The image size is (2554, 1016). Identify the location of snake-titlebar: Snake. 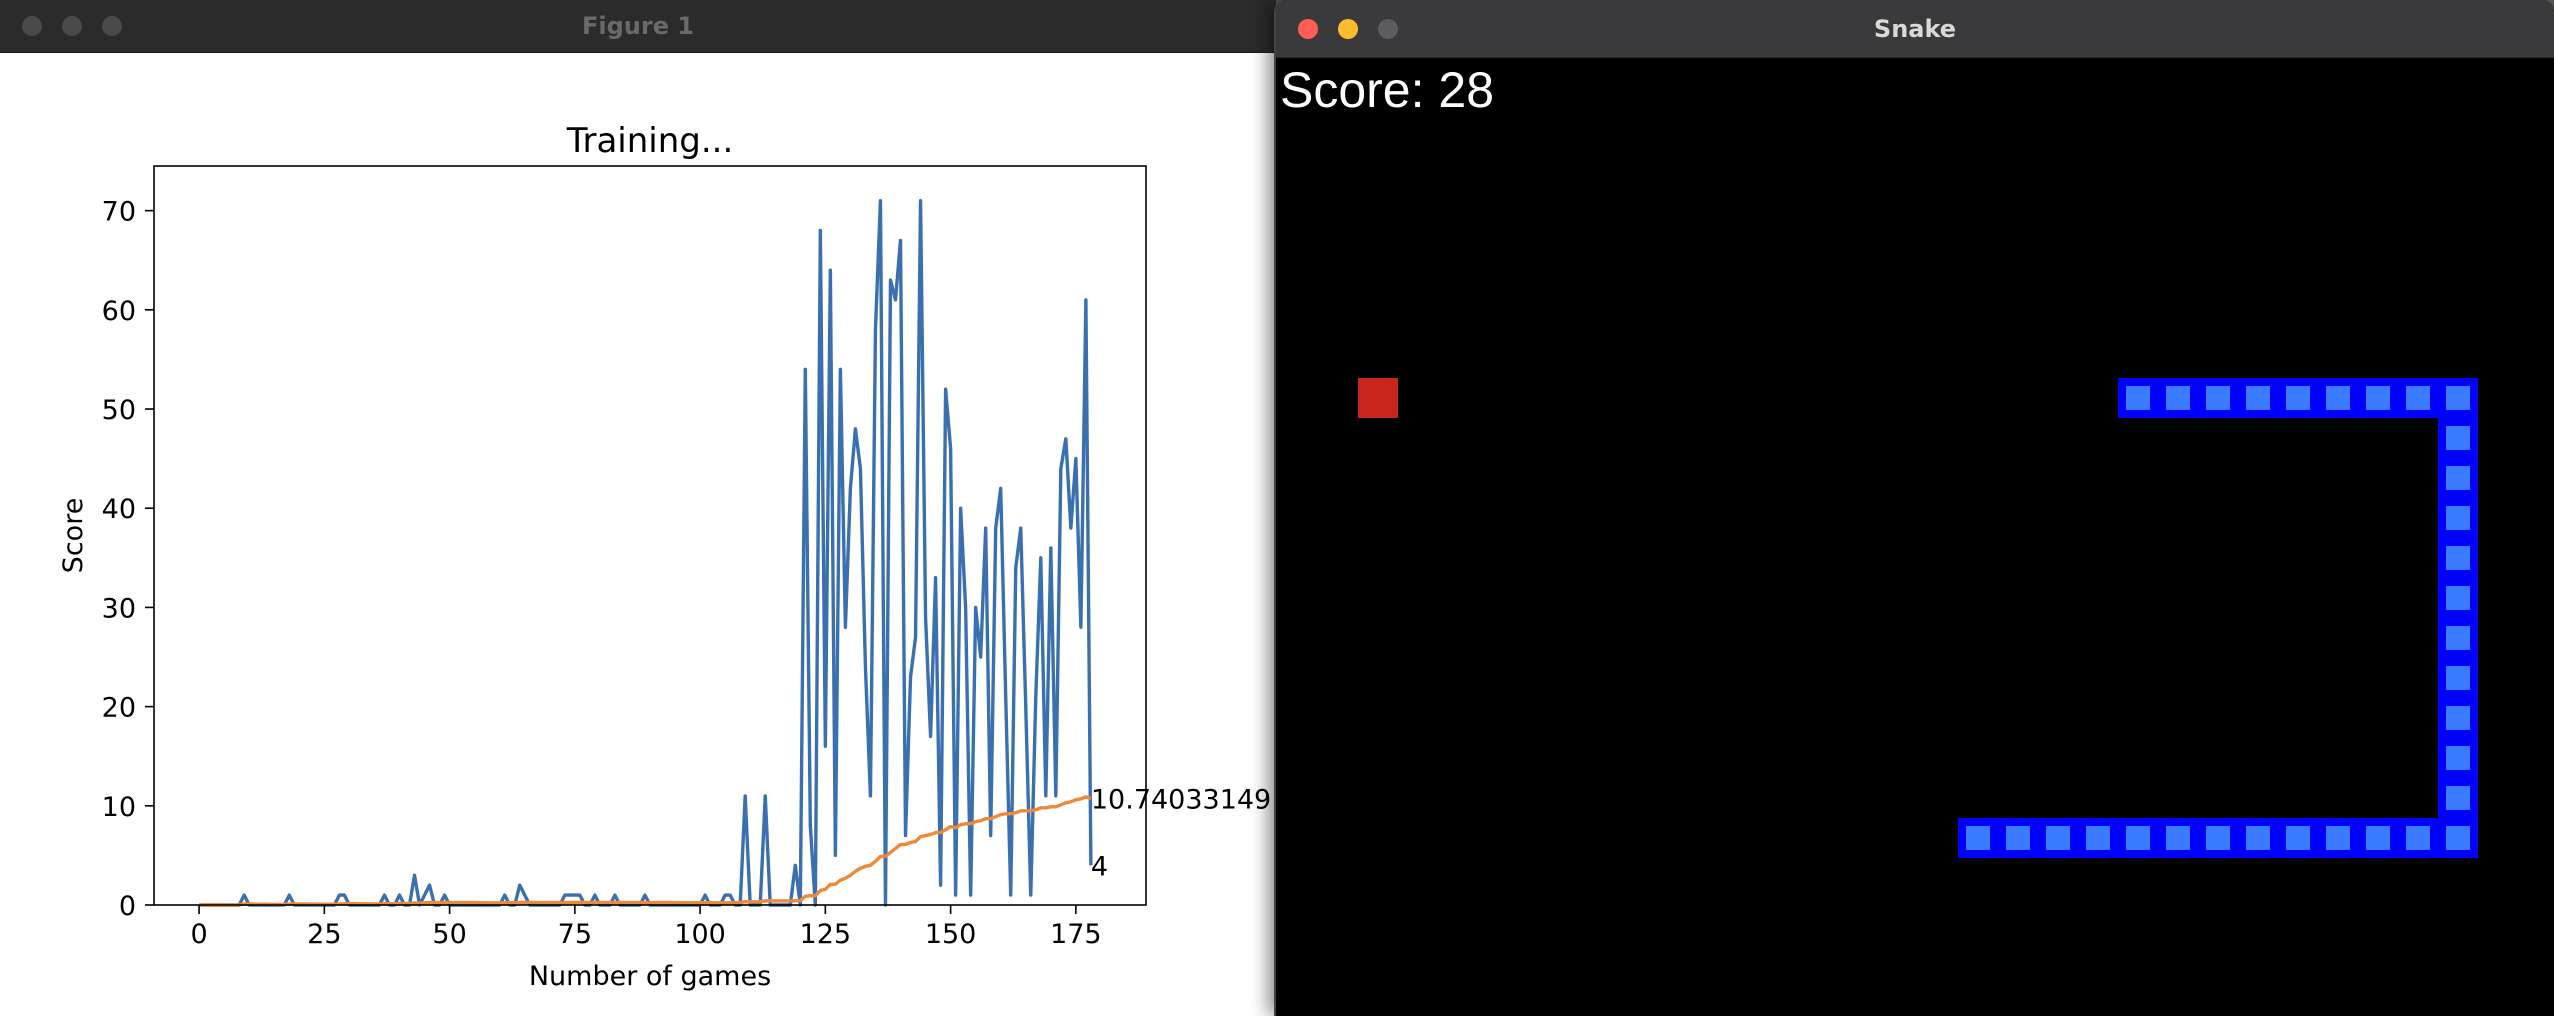
(1915, 29).